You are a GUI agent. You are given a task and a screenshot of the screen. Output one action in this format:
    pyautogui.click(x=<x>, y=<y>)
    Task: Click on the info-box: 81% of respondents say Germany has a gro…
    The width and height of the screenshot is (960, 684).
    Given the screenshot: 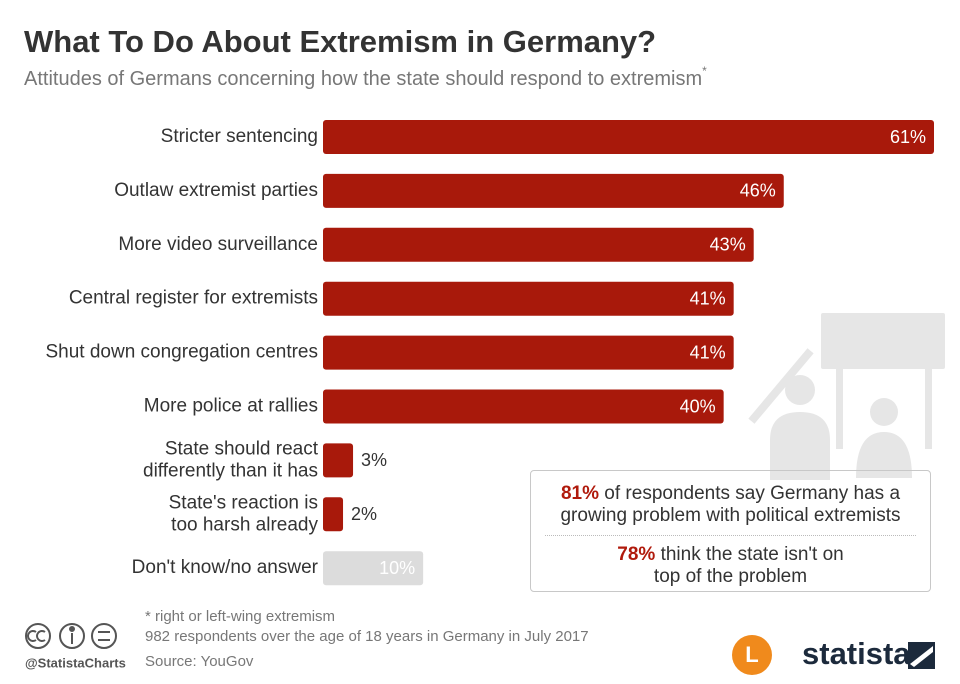 What is the action you would take?
    pyautogui.click(x=730, y=531)
    